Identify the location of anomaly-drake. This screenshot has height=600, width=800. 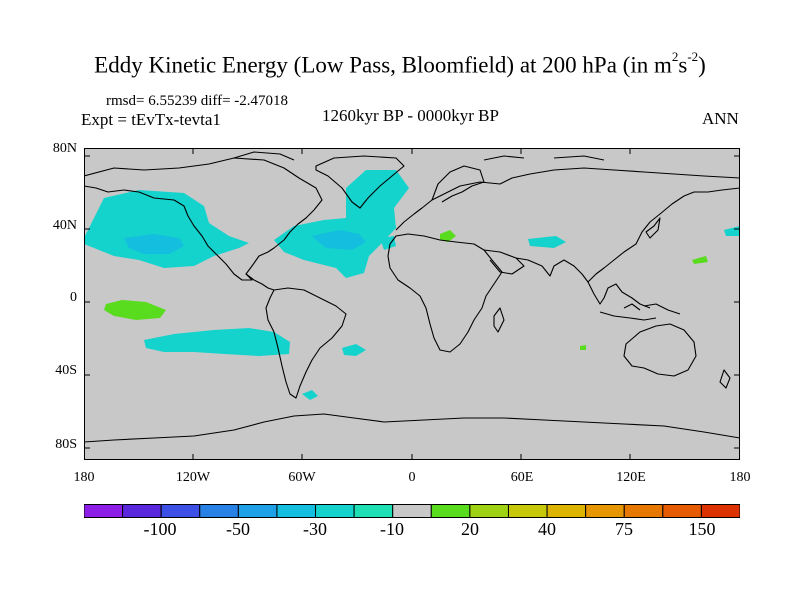
(310, 395).